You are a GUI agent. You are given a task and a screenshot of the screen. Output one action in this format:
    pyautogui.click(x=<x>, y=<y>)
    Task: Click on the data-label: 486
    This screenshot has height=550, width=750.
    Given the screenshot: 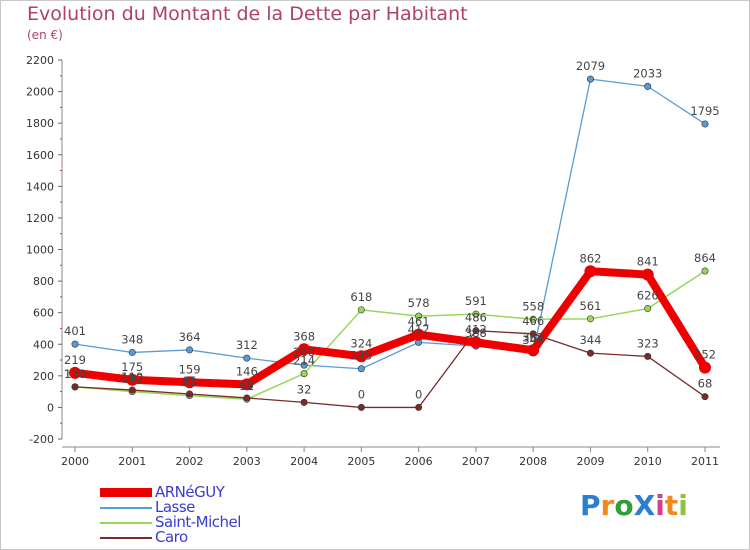 What is the action you would take?
    pyautogui.click(x=476, y=318)
    